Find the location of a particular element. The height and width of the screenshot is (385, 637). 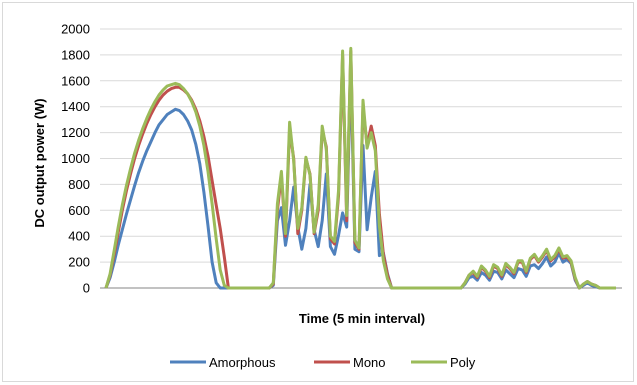

y-tick-label: 600 is located at coordinates (79, 210).